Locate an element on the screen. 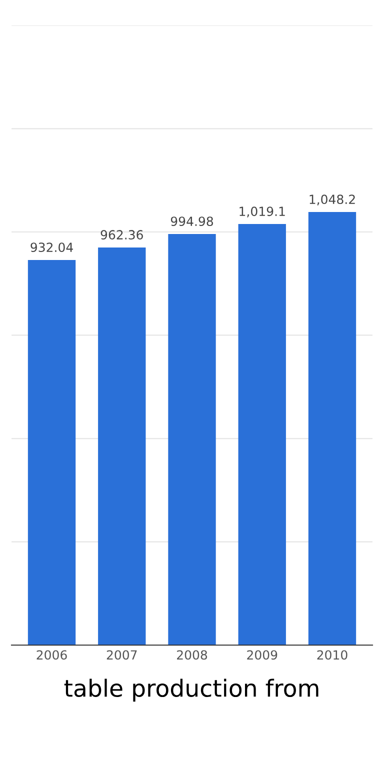 The width and height of the screenshot is (384, 768). data-label: 962.36 is located at coordinates (121, 235).